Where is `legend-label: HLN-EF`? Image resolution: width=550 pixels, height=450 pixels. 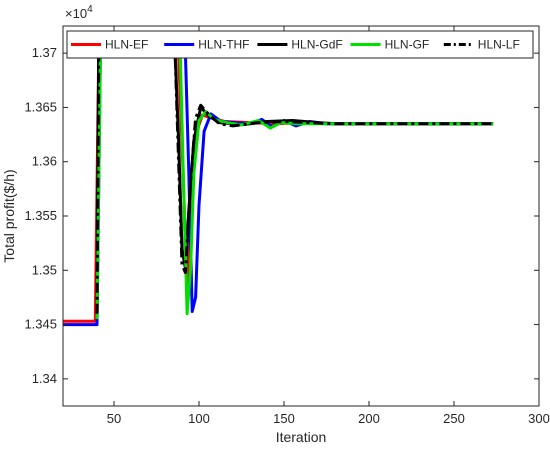 legend-label: HLN-EF is located at coordinates (126, 45).